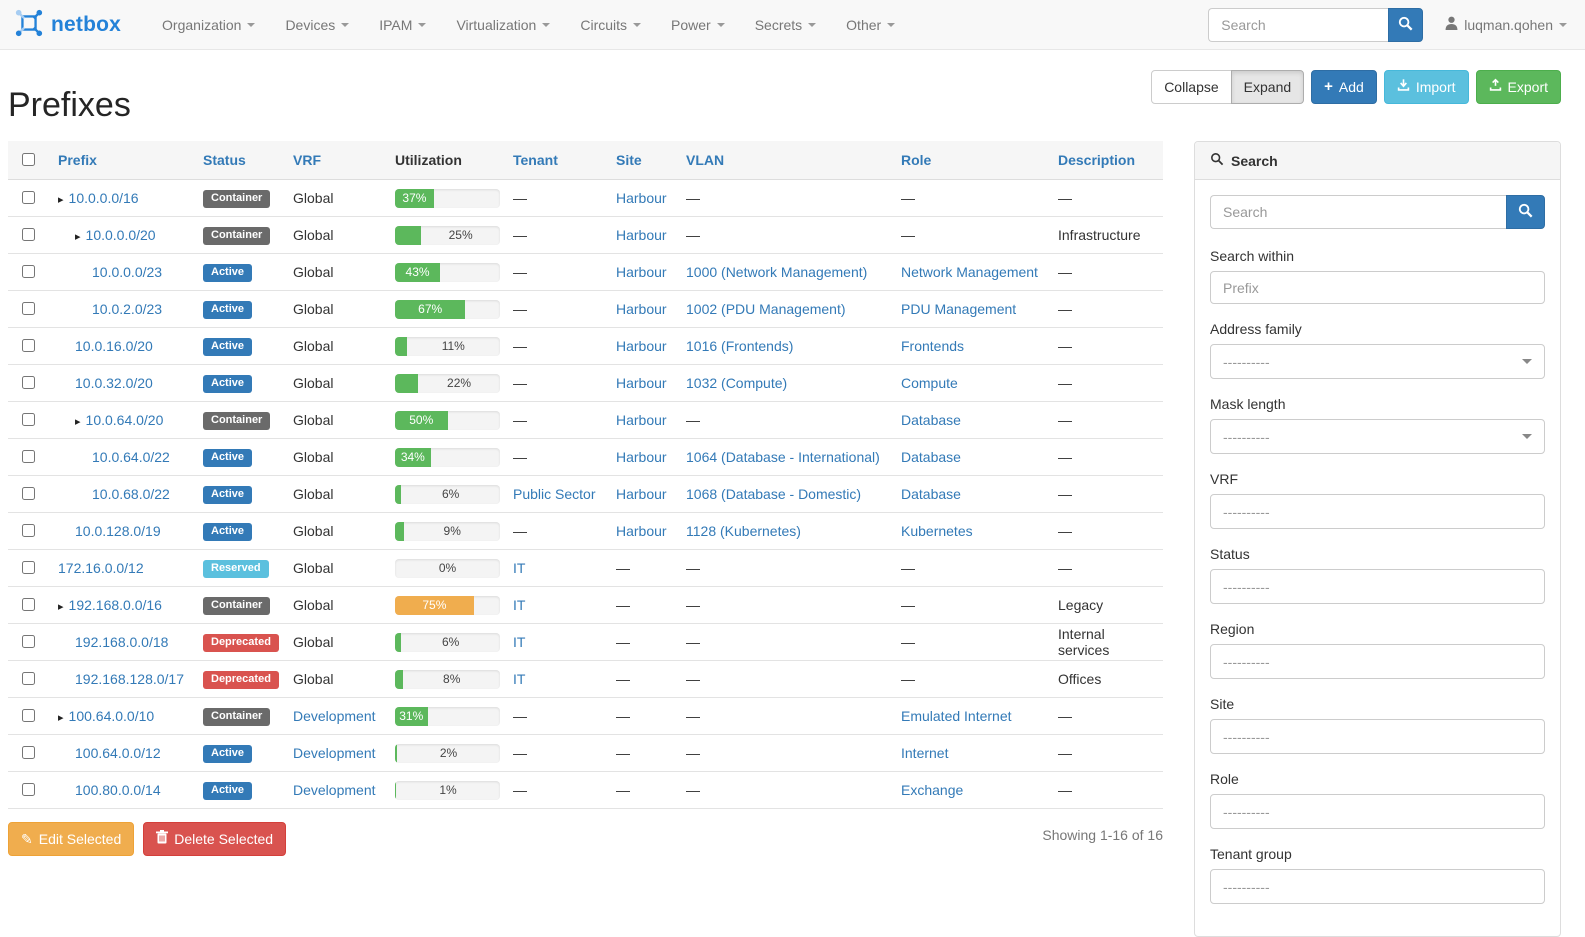  I want to click on vlan-value: 1002 (PDU Management), so click(766, 309).